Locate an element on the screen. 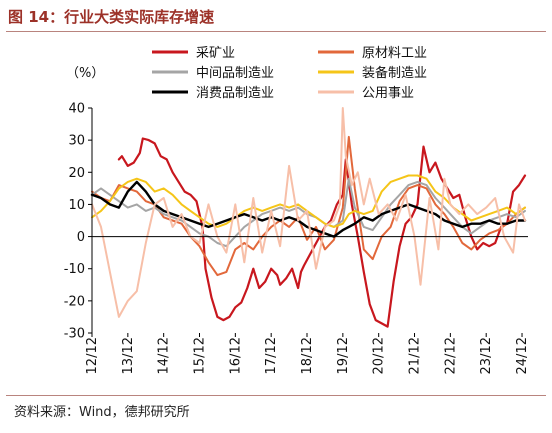 The image size is (552, 433). x-tick-label: 18/12 is located at coordinates (307, 355).